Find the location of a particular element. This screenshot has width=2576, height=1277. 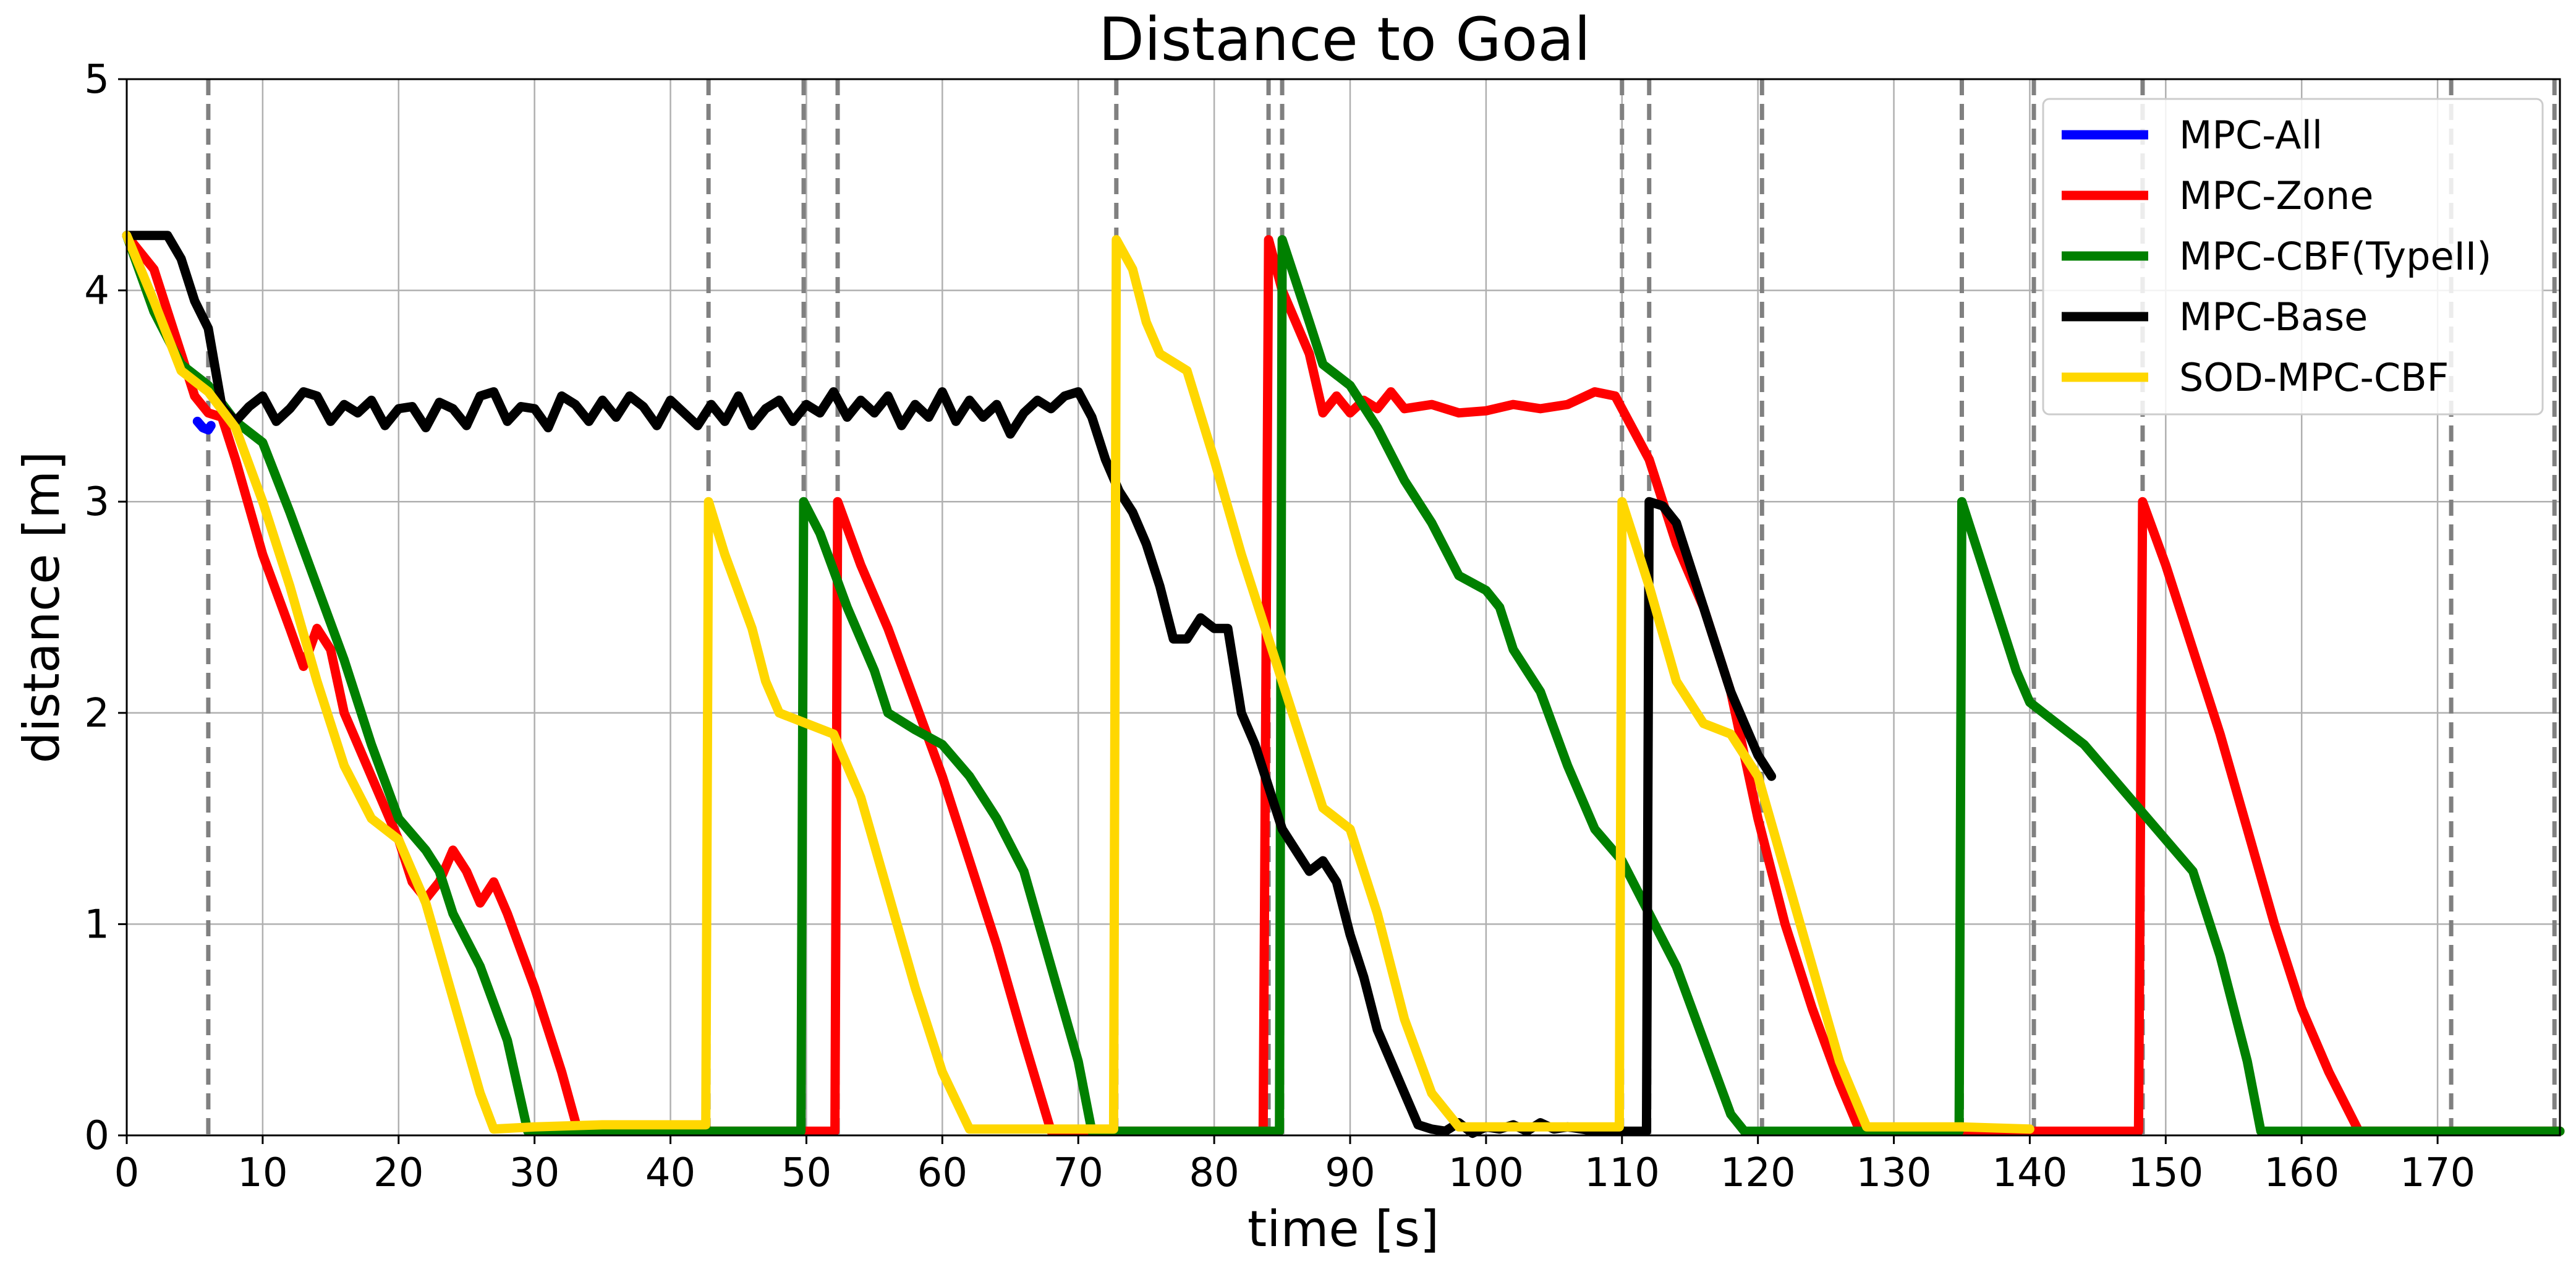

x-tick-label: 80 is located at coordinates (1214, 1173).